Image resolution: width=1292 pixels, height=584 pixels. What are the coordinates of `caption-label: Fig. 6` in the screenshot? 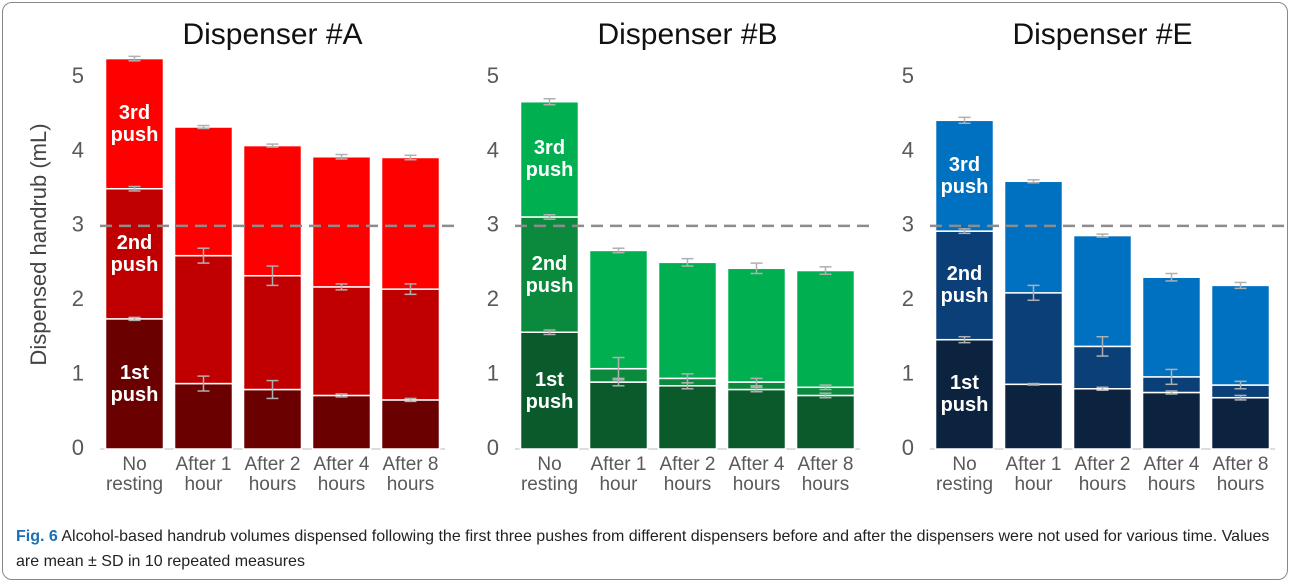 It's located at (37, 536).